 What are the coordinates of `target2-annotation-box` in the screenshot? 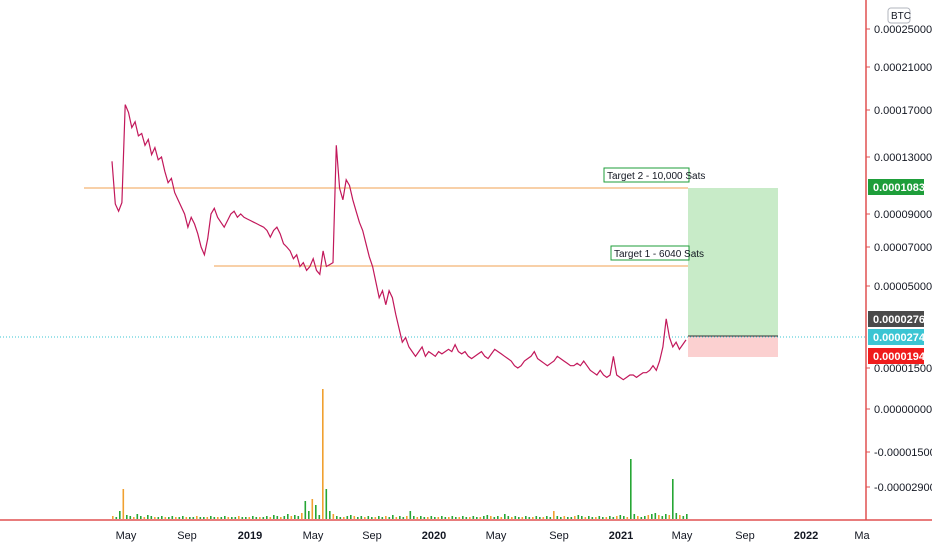 It's located at (646, 175).